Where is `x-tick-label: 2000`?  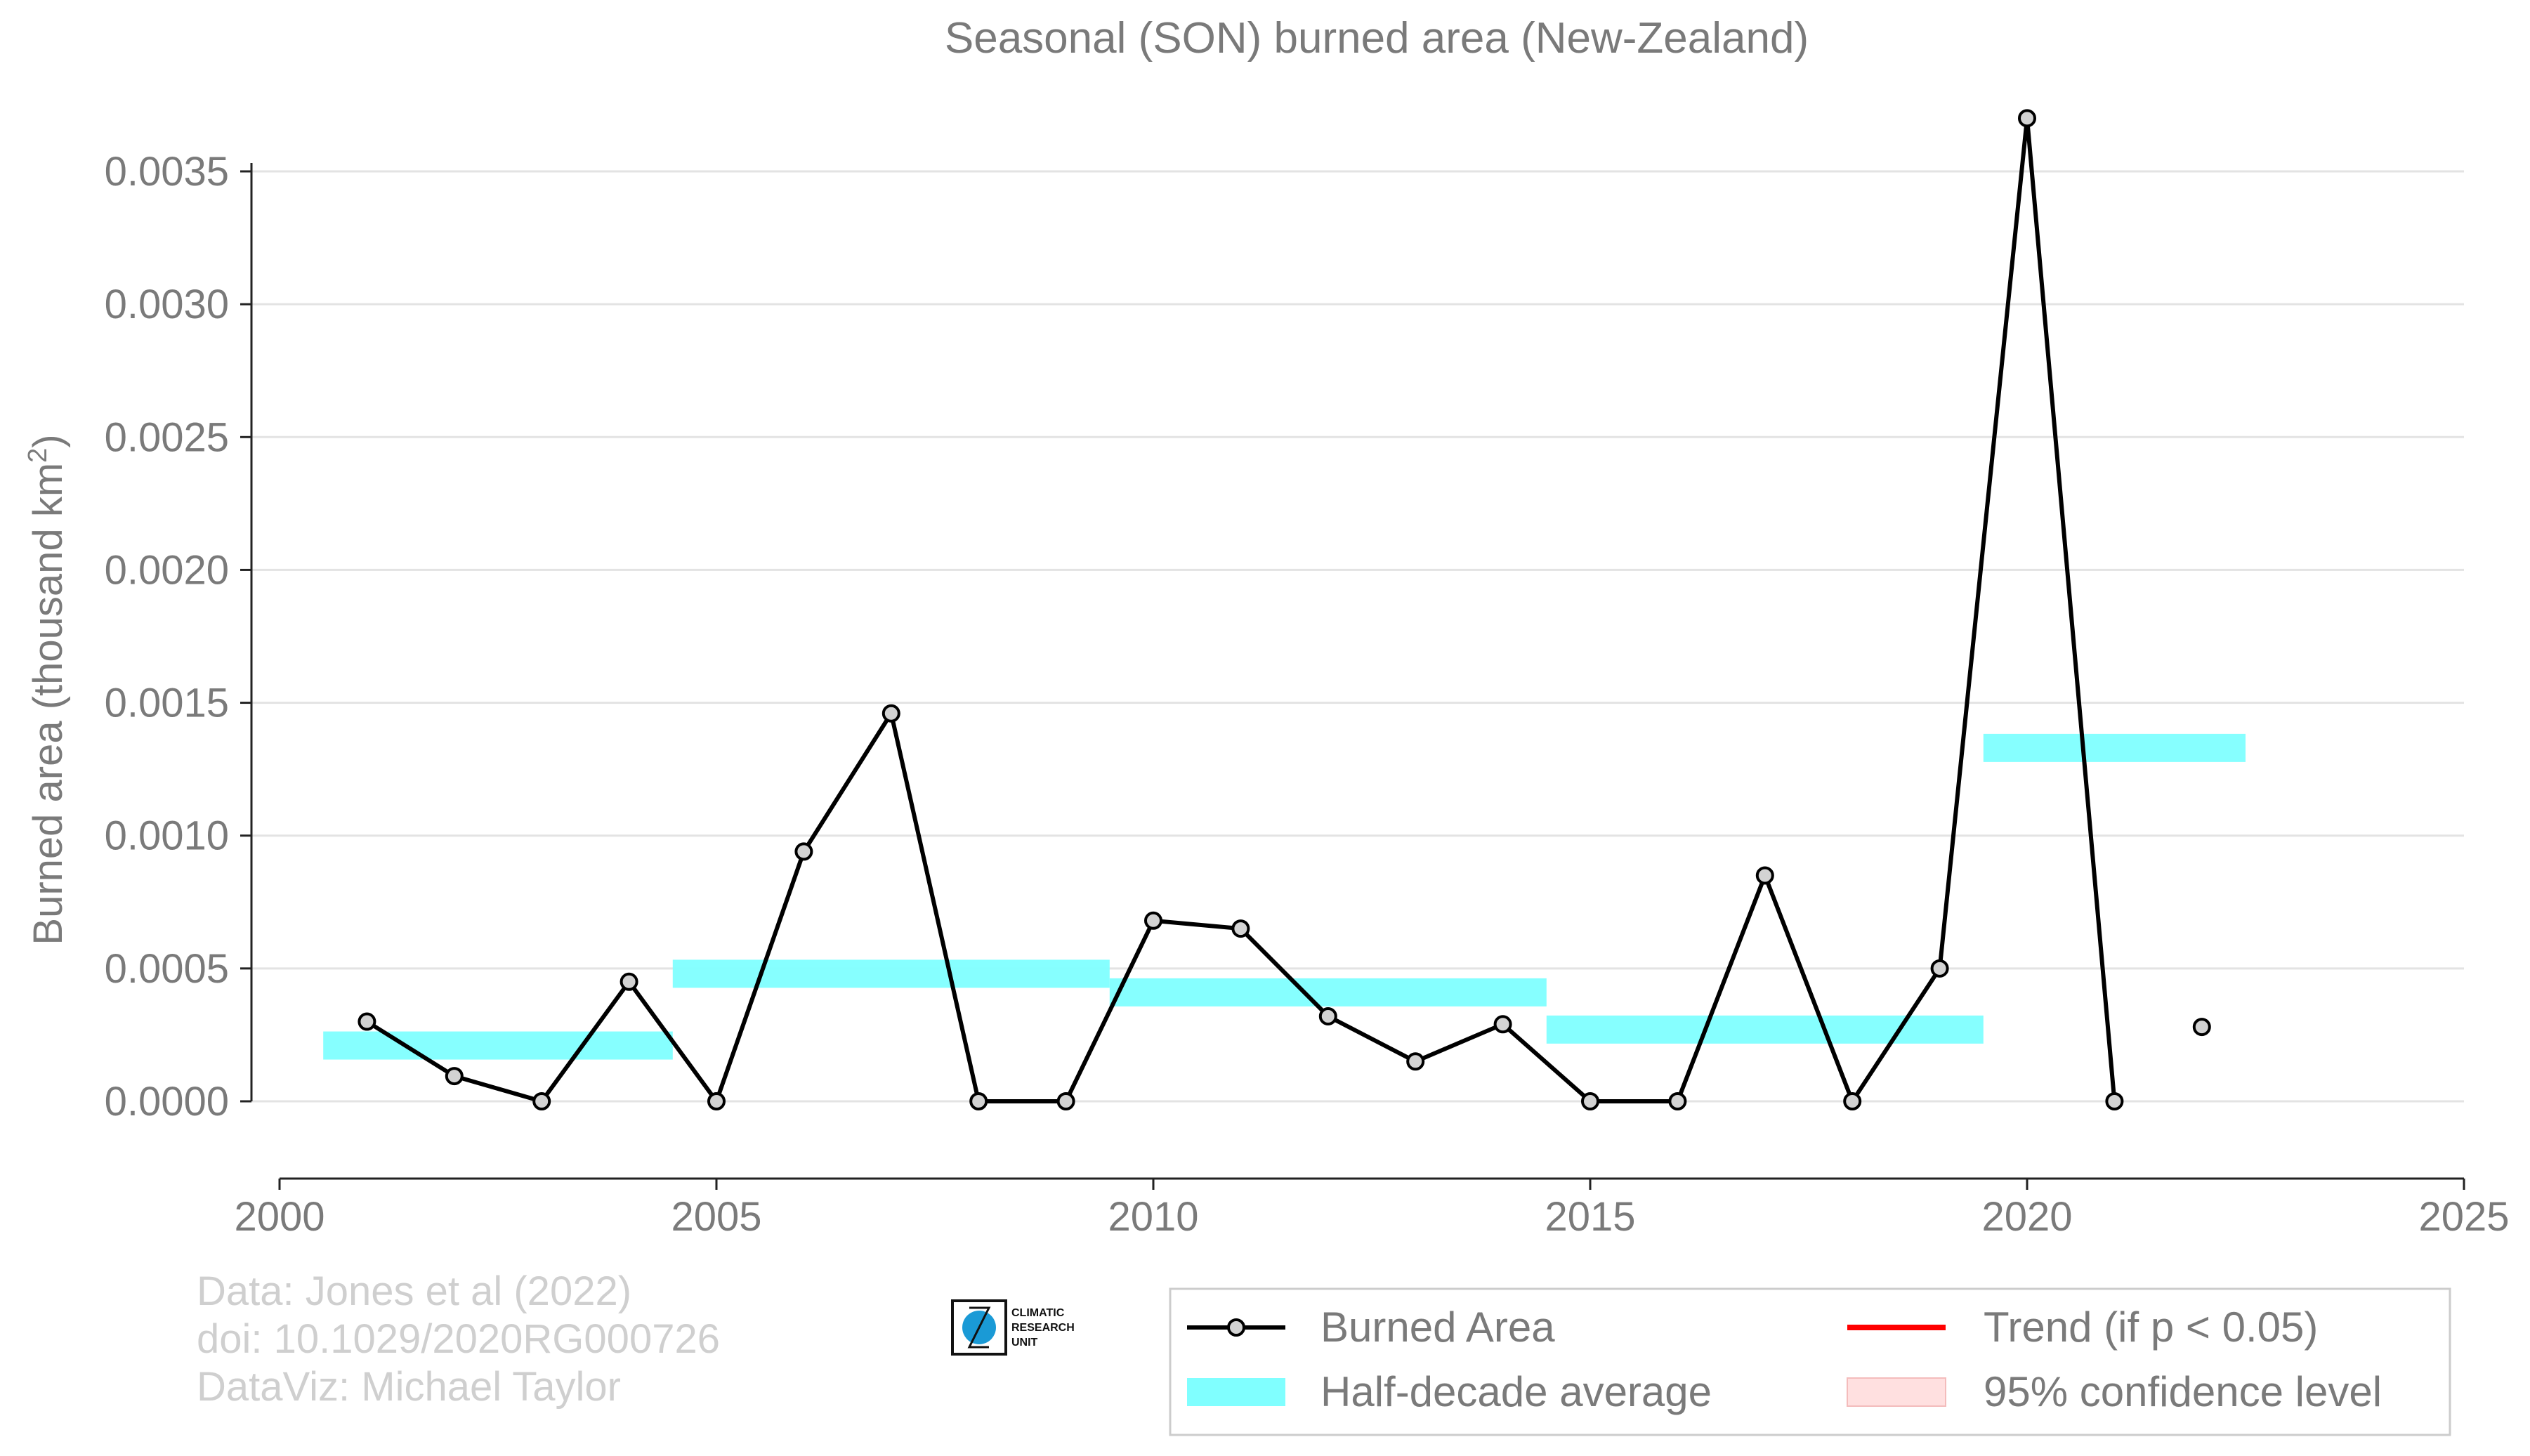
x-tick-label: 2000 is located at coordinates (279, 1217).